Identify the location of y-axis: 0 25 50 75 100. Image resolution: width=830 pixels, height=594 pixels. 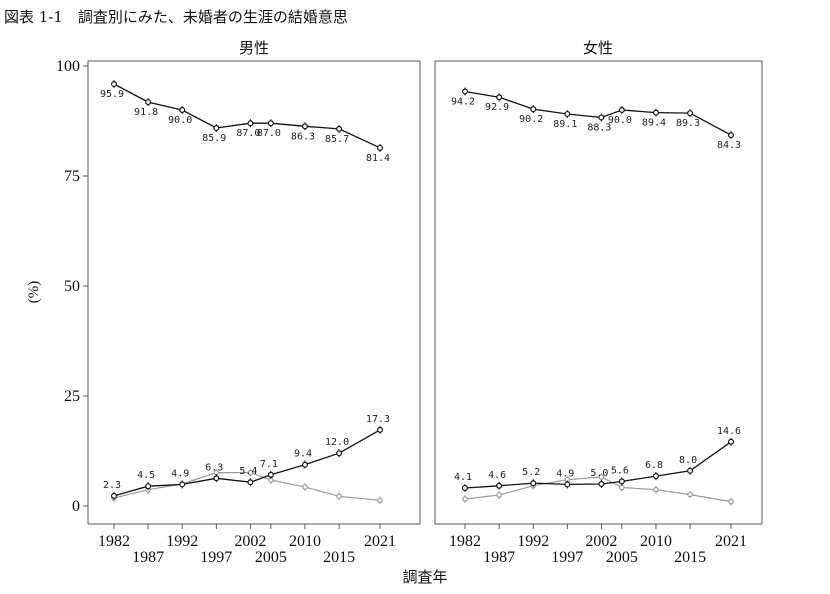
(72, 286).